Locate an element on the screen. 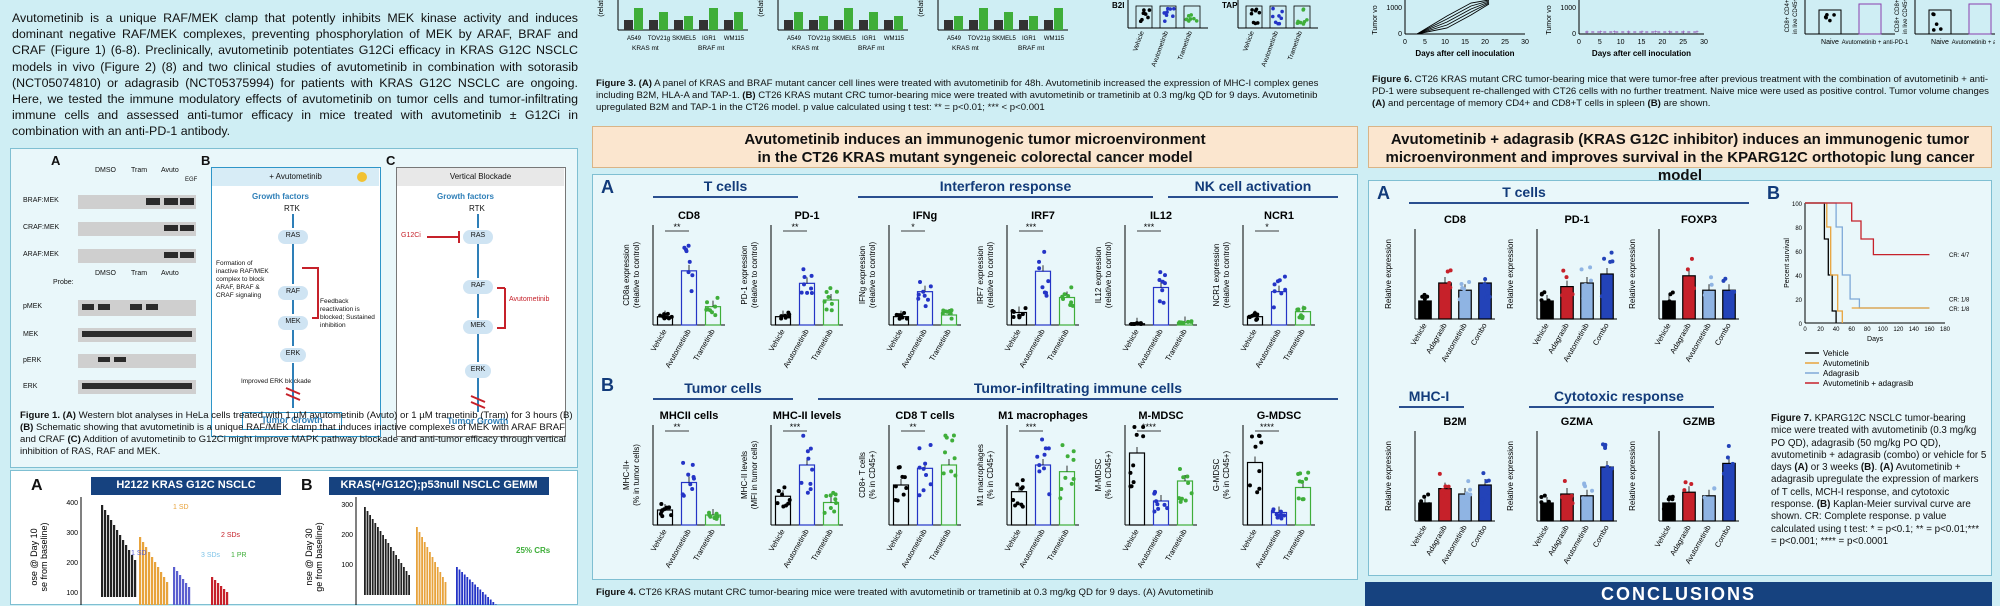  y-axis-label: (relative to control) is located at coordinates (1108, 275).